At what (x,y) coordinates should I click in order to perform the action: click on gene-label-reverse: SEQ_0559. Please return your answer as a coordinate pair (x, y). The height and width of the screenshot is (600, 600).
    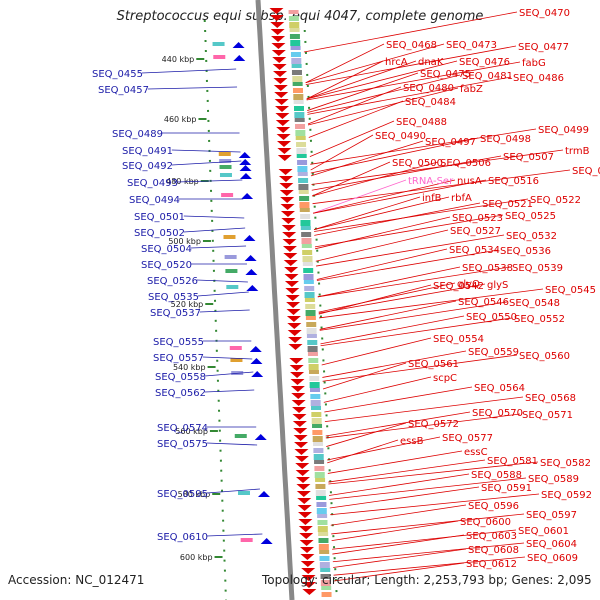
    Looking at the image, I should click on (493, 352).